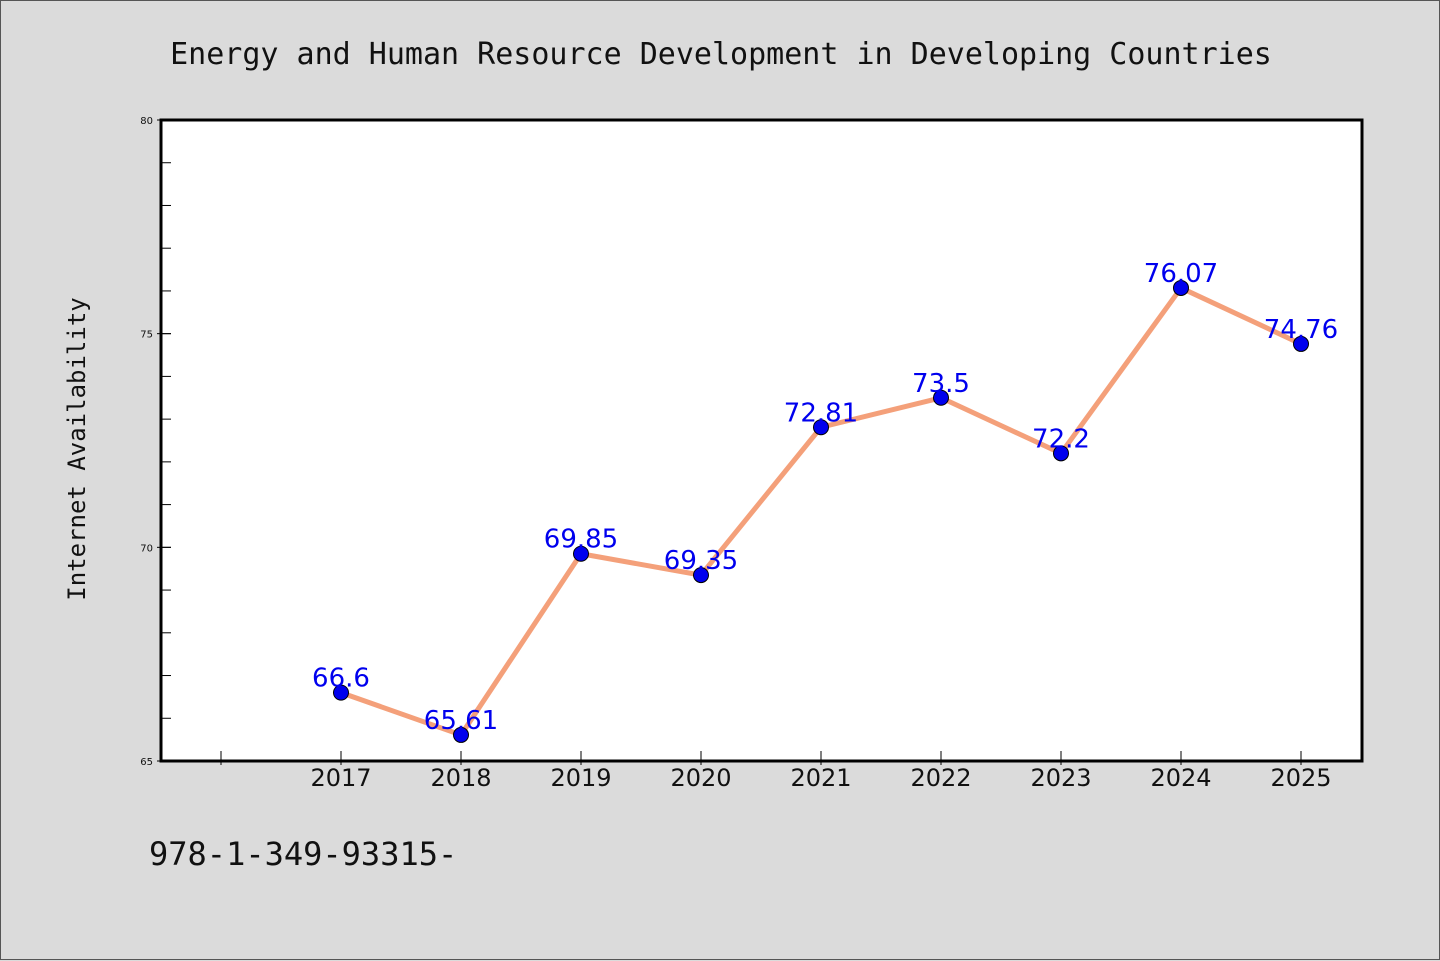 This screenshot has height=961, width=1440. I want to click on data-label: 74.76, so click(1301, 330).